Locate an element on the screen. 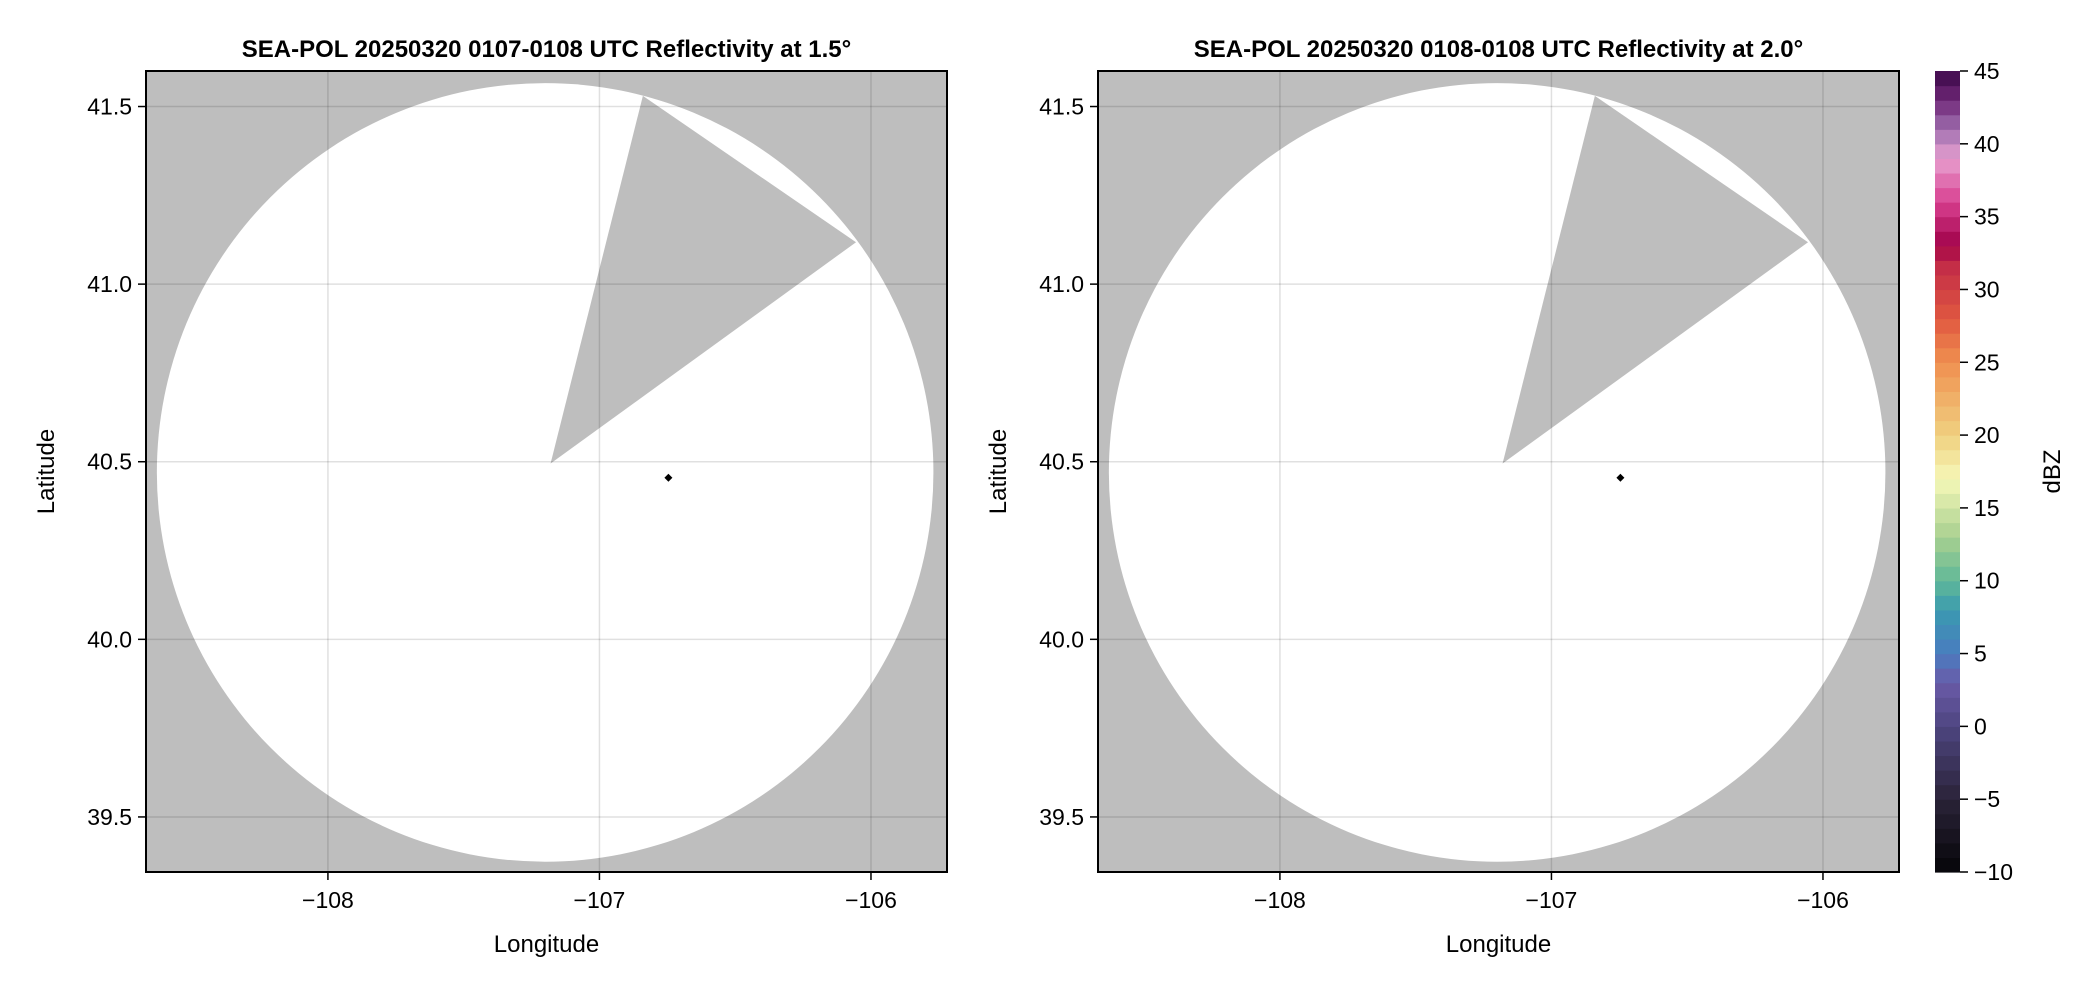 This screenshot has height=990, width=2096. colorbar-label: dBZ is located at coordinates (2052, 471).